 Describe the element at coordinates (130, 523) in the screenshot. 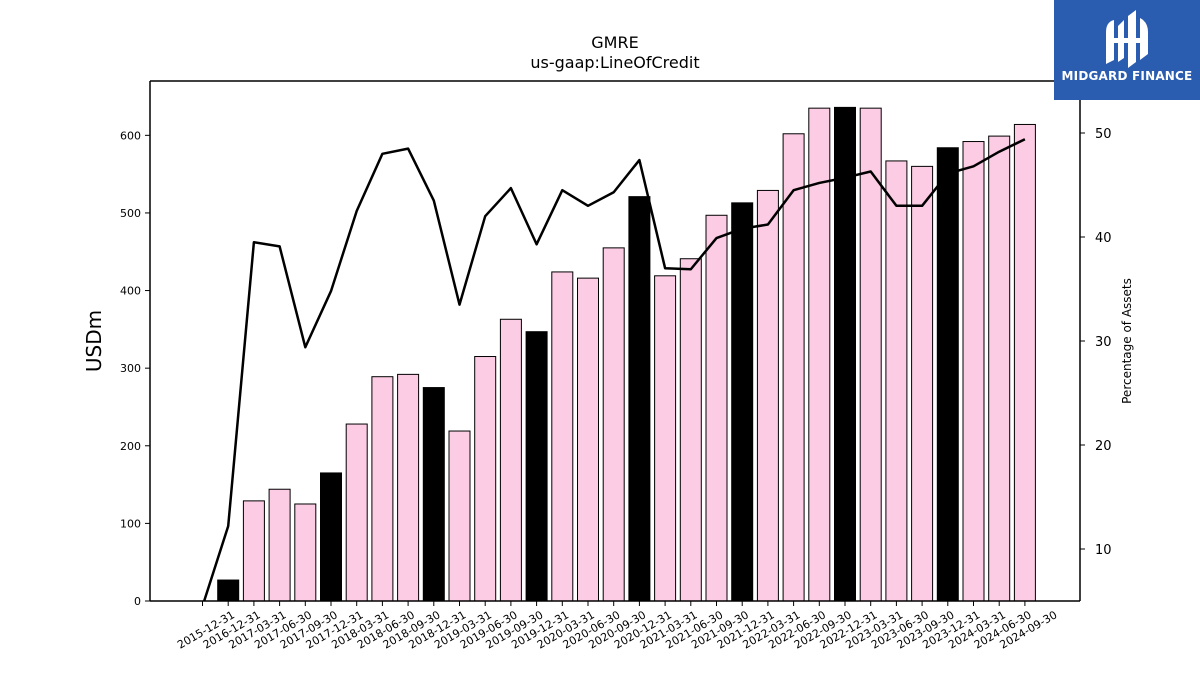

I see `y-tick-label: 100` at that location.